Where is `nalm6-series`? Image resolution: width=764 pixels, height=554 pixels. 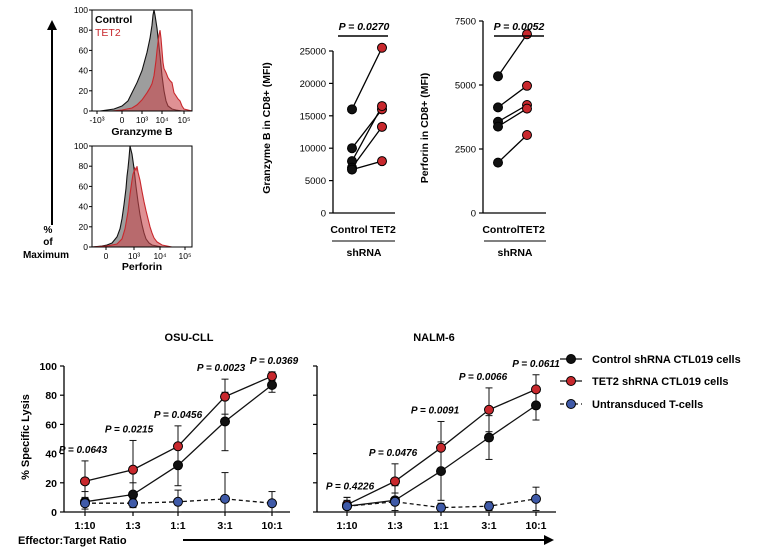 nalm6-series is located at coordinates (441, 443).